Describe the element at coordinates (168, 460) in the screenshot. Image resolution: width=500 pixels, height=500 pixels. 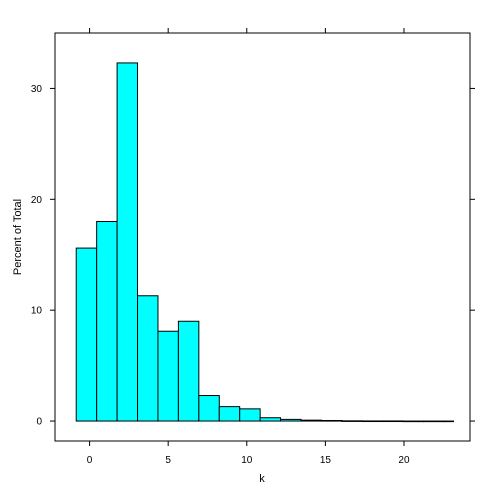
I see `x-tick-label-5: 5` at that location.